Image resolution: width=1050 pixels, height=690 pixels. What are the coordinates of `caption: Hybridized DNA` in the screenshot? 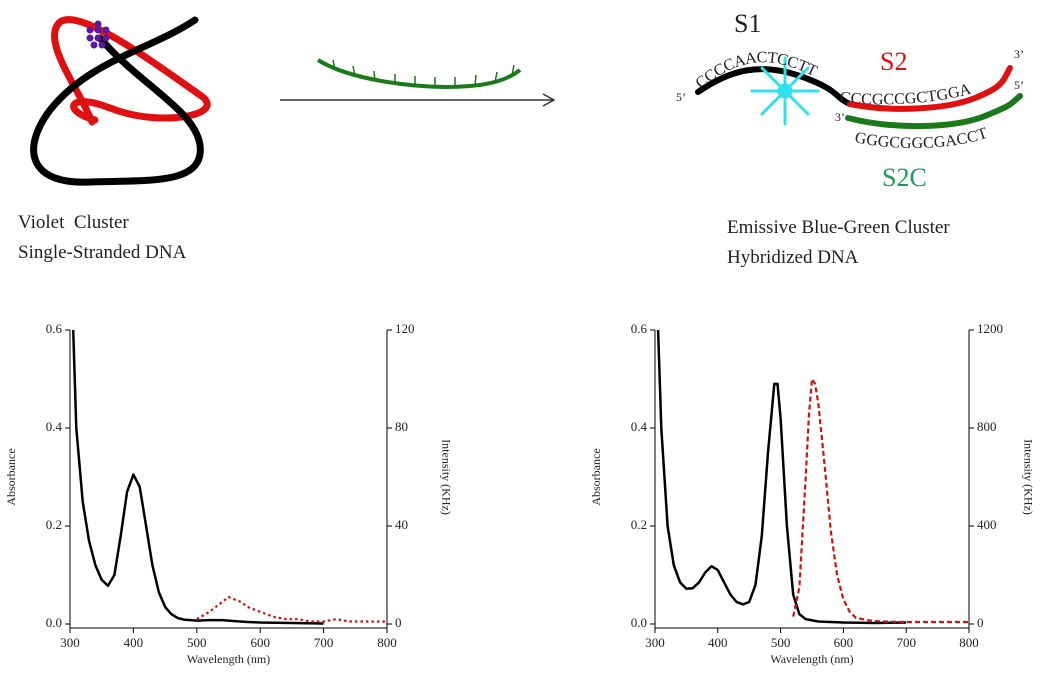 It's located at (793, 257).